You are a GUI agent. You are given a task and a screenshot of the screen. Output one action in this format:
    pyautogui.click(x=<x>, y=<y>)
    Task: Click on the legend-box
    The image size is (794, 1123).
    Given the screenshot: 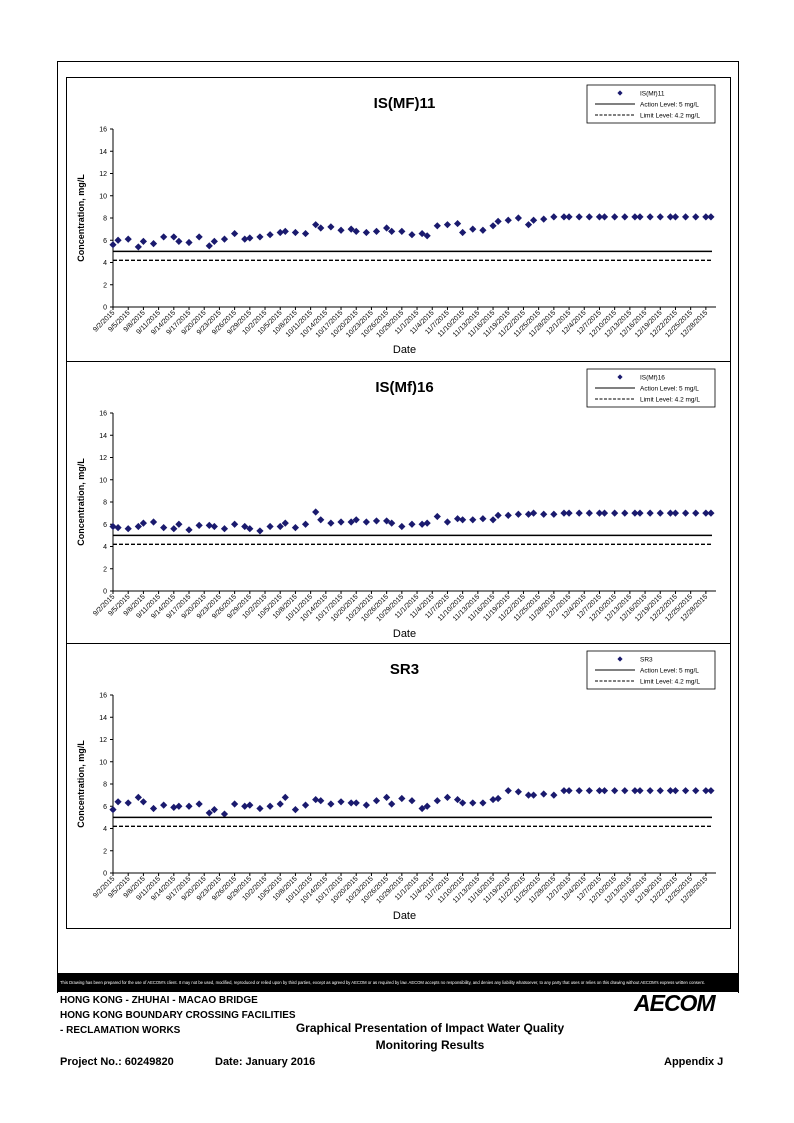 What is the action you would take?
    pyautogui.click(x=651, y=104)
    